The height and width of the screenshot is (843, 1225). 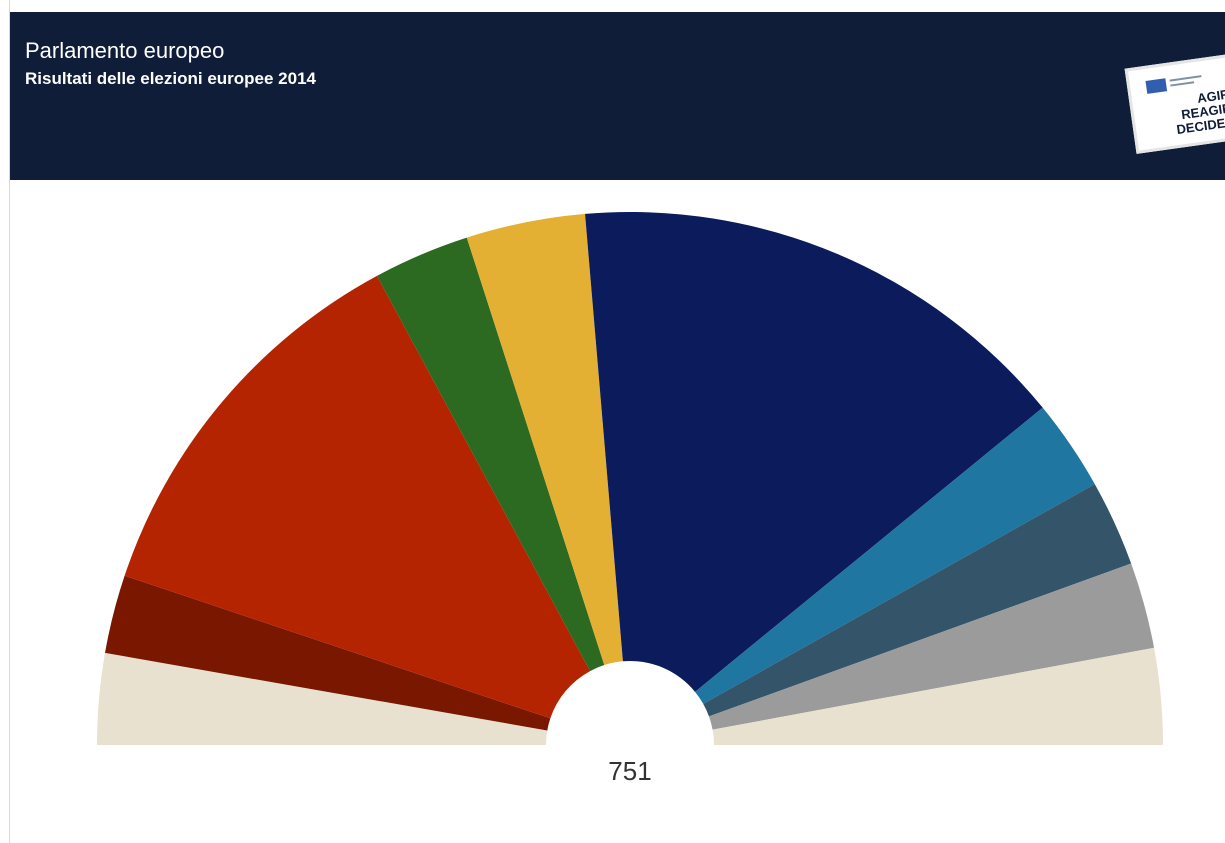 What do you see at coordinates (630, 771) in the screenshot?
I see `total-seats-label: 751` at bounding box center [630, 771].